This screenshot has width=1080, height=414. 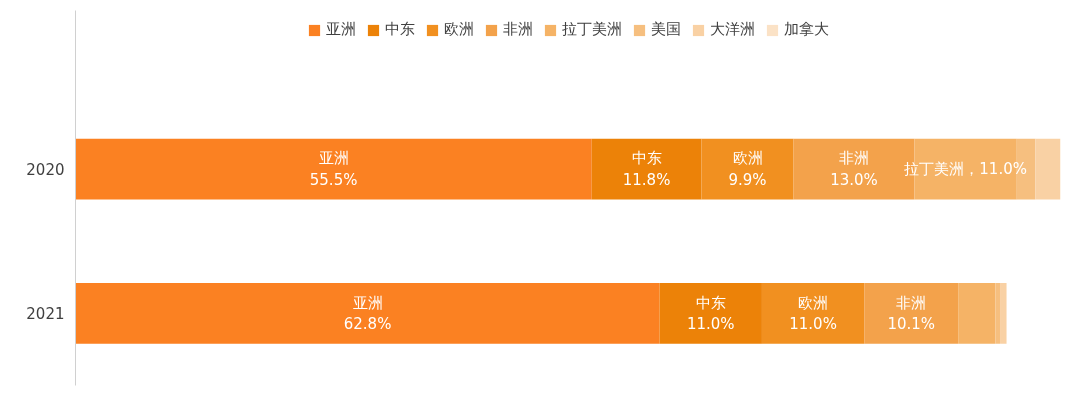 What do you see at coordinates (854, 169) in the screenshot?
I see `data-label: 非洲 13.0%` at bounding box center [854, 169].